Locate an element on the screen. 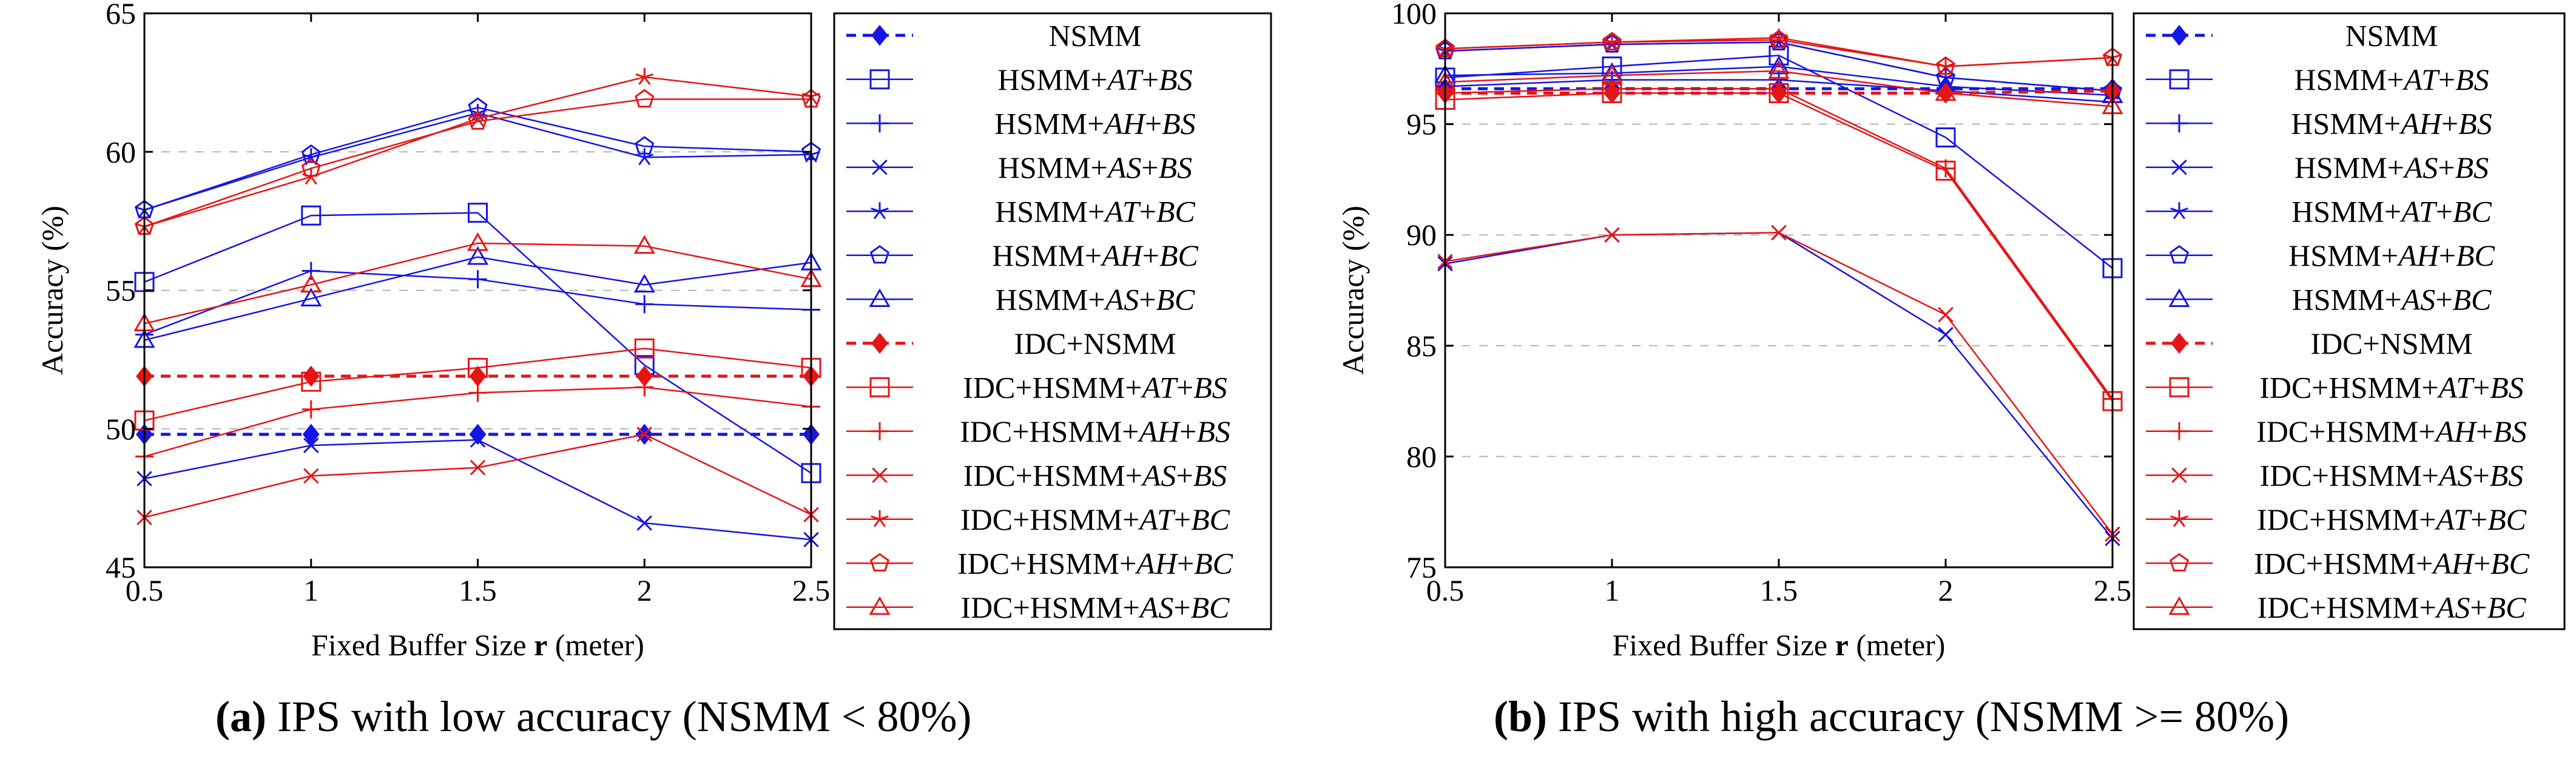 Image resolution: width=2576 pixels, height=776 pixels. y-tick-label: 55 is located at coordinates (121, 291).